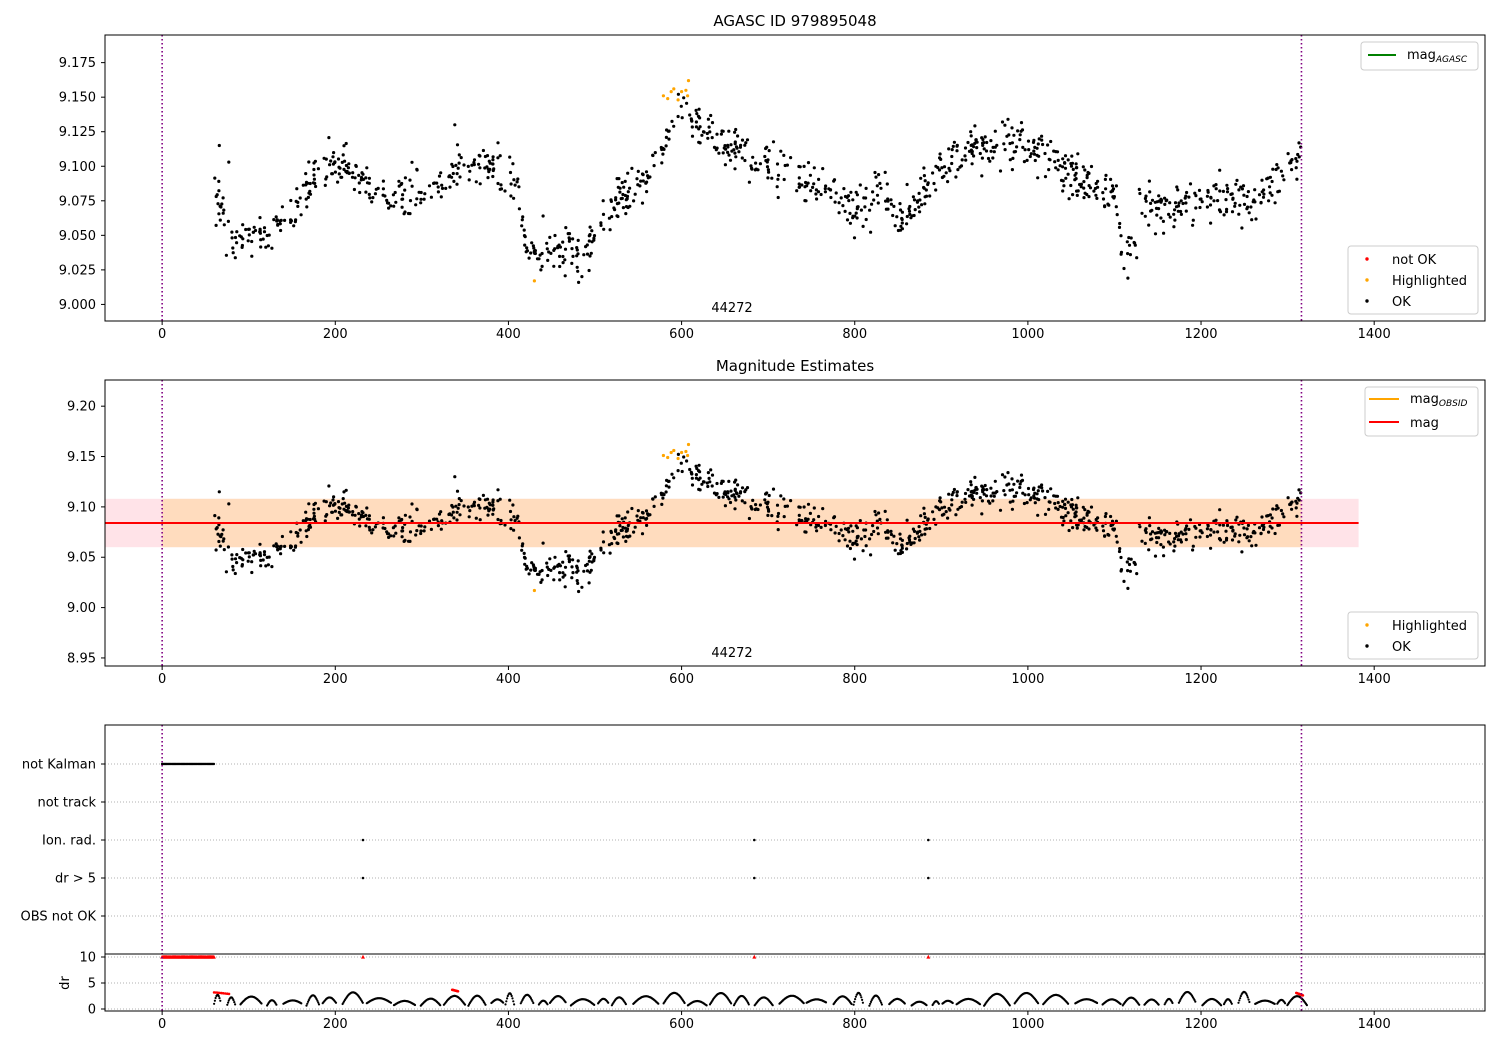 This screenshot has height=1050, width=1500. Describe the element at coordinates (1374, 679) in the screenshot. I see `magnitude-x-tick-label-1400: 1400` at that location.